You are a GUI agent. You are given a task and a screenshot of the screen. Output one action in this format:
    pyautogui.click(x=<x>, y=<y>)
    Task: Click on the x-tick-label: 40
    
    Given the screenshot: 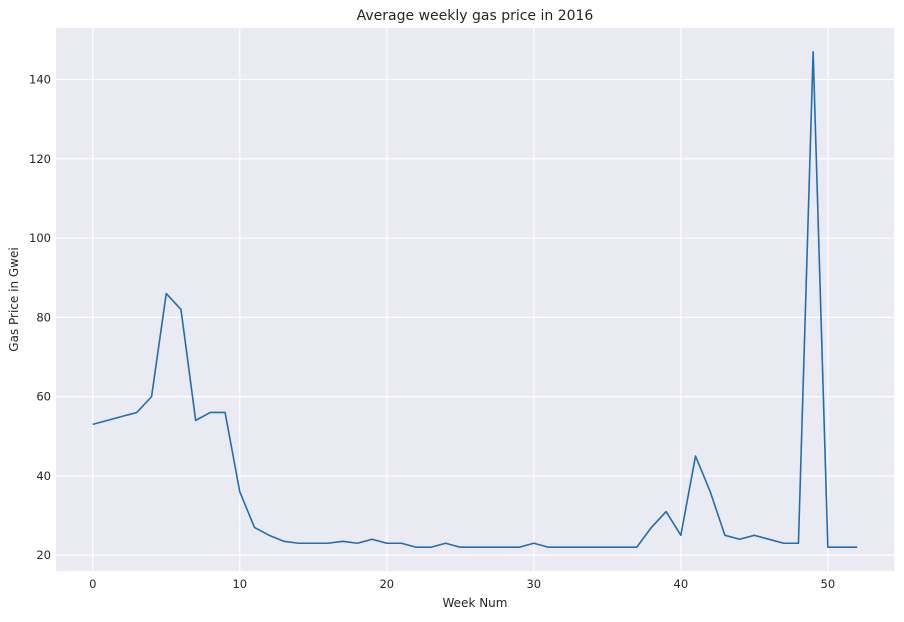 What is the action you would take?
    pyautogui.click(x=681, y=584)
    